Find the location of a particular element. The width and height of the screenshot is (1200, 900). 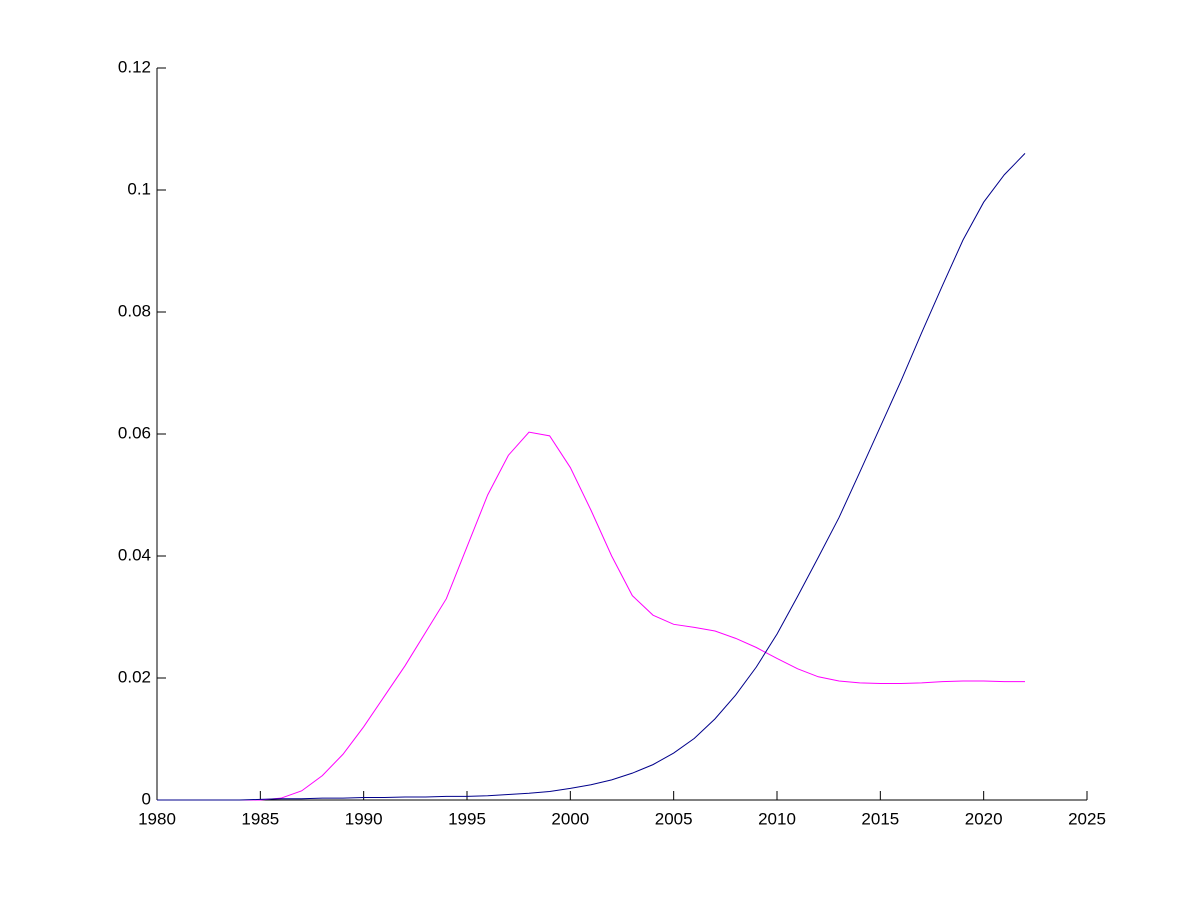

x-tick-label: 1985 is located at coordinates (260, 818).